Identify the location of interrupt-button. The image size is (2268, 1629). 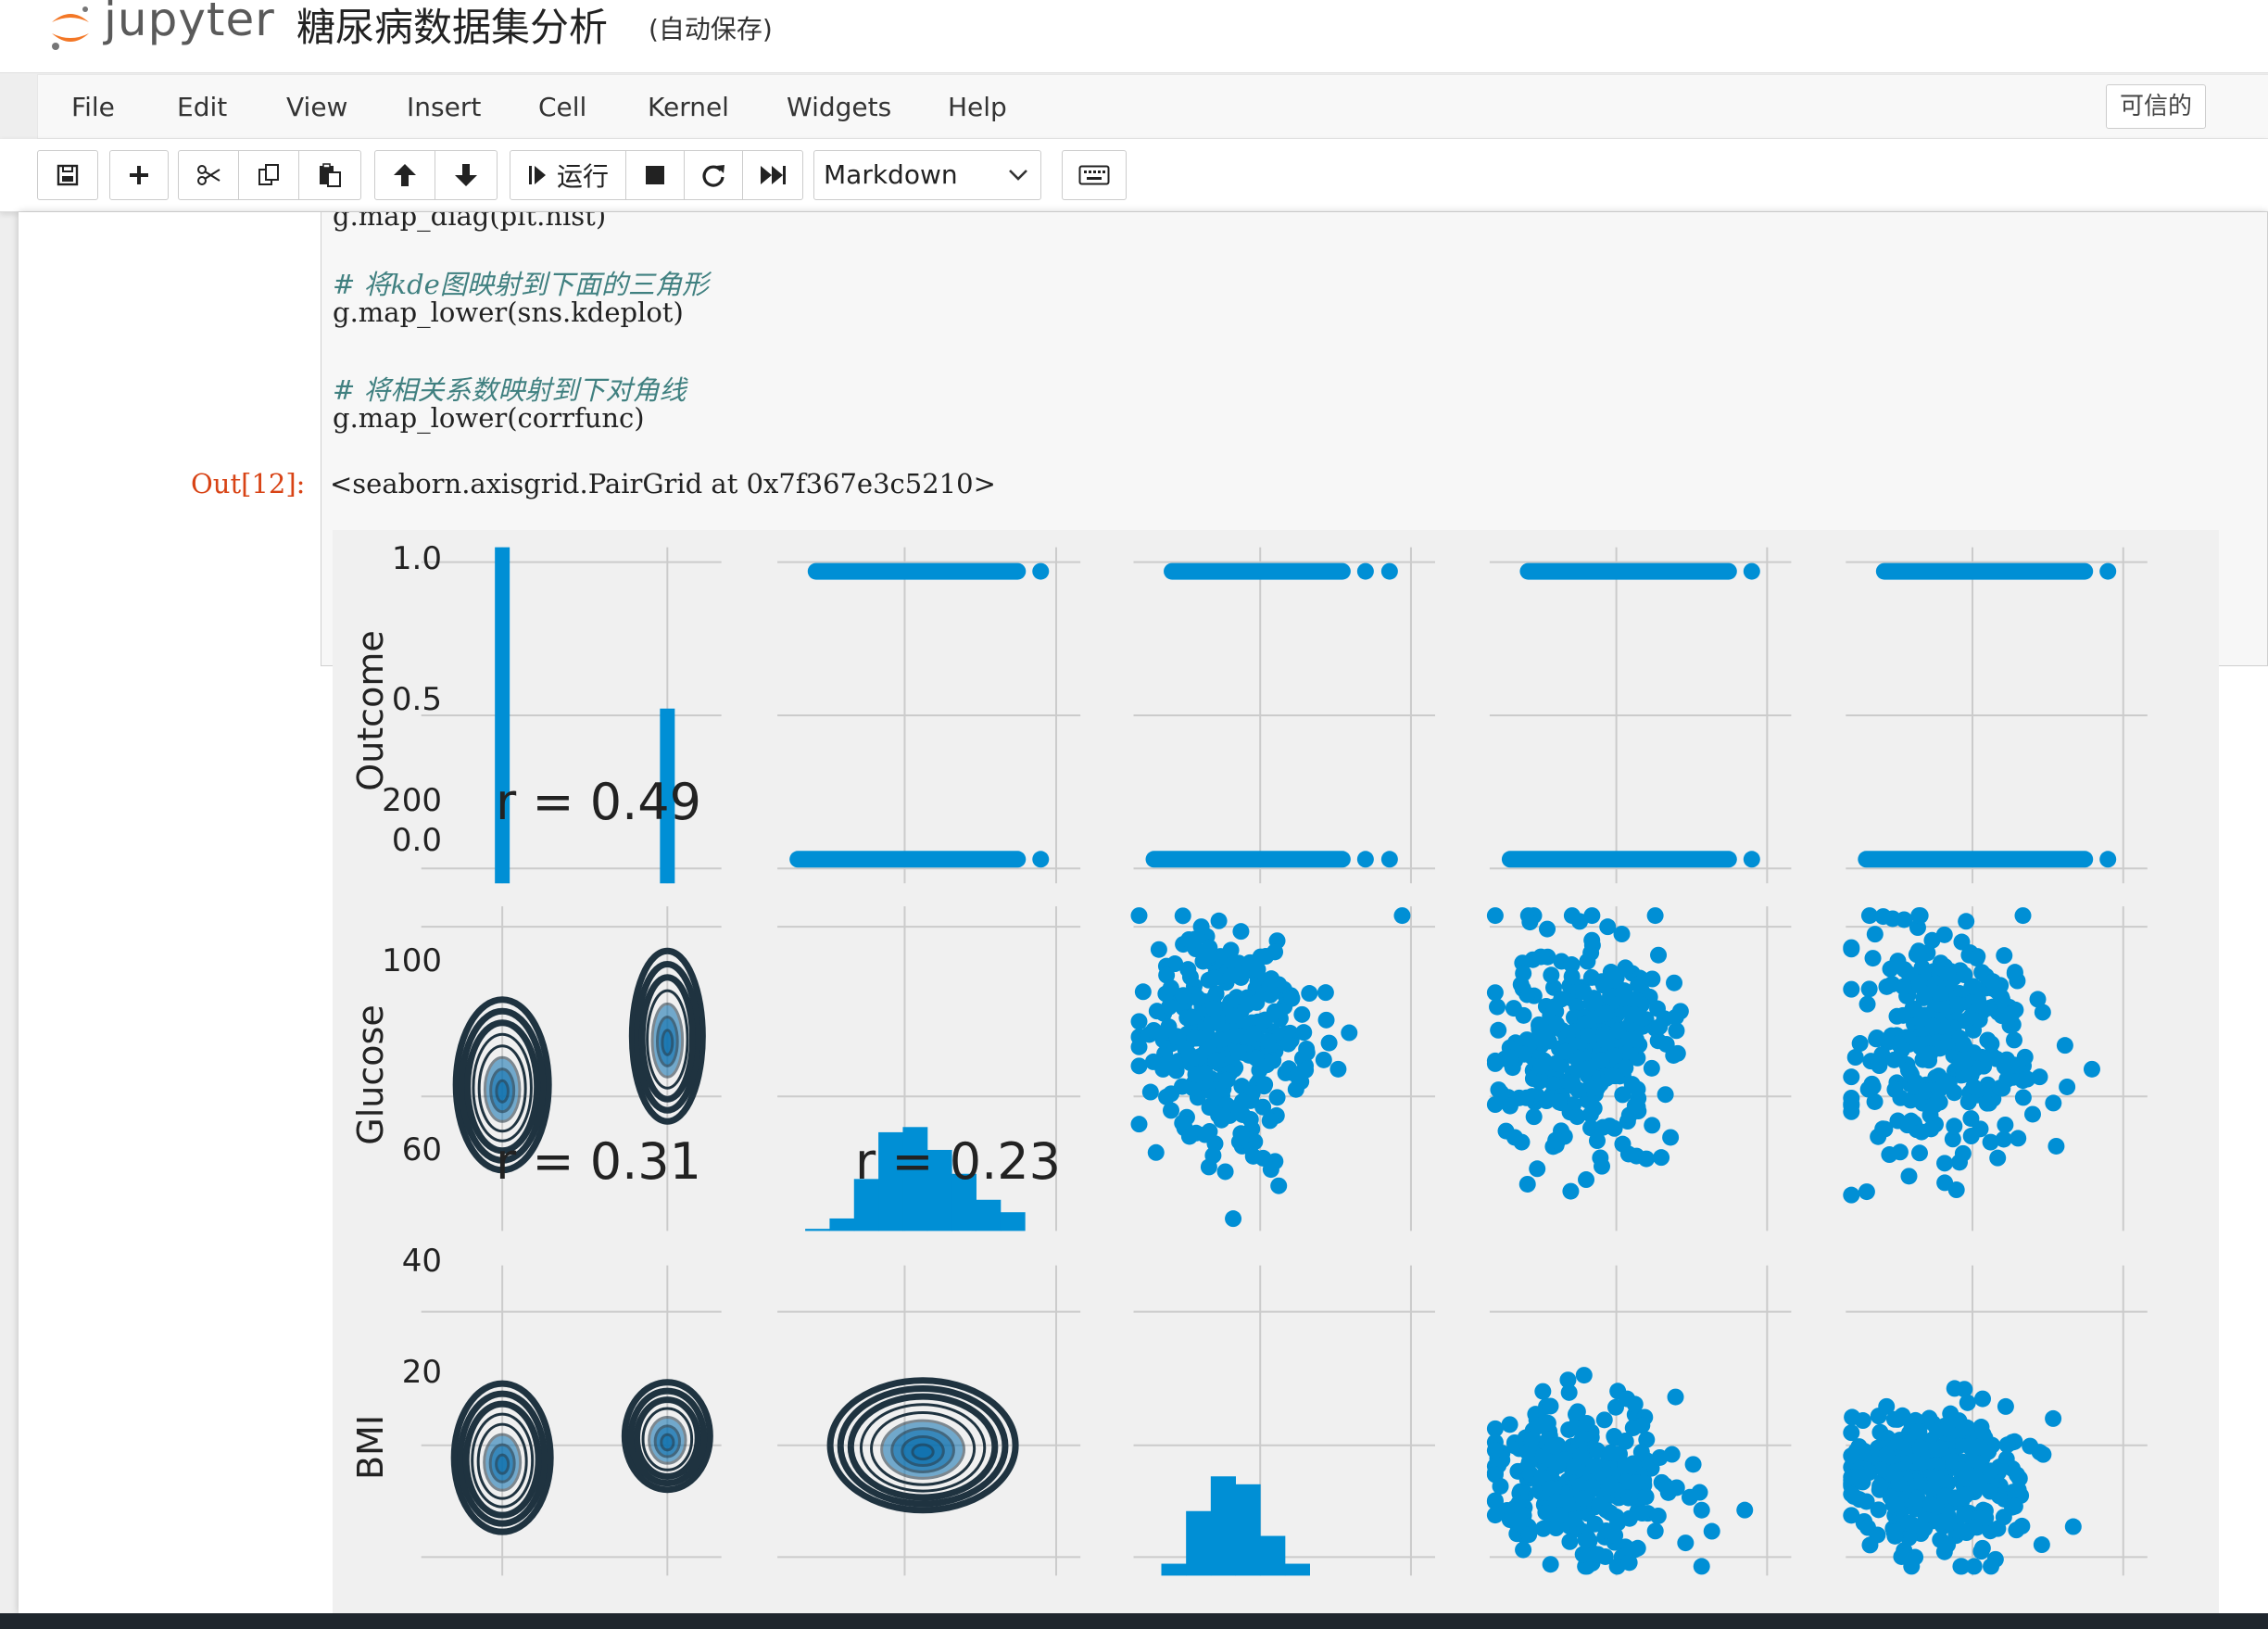
(655, 175).